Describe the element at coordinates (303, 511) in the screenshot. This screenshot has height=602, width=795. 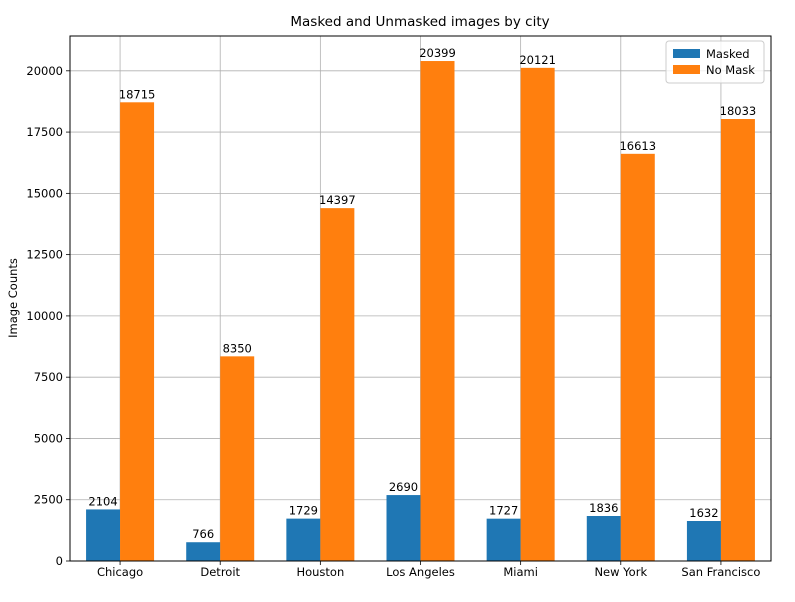
I see `bar-value-label: 1729` at that location.